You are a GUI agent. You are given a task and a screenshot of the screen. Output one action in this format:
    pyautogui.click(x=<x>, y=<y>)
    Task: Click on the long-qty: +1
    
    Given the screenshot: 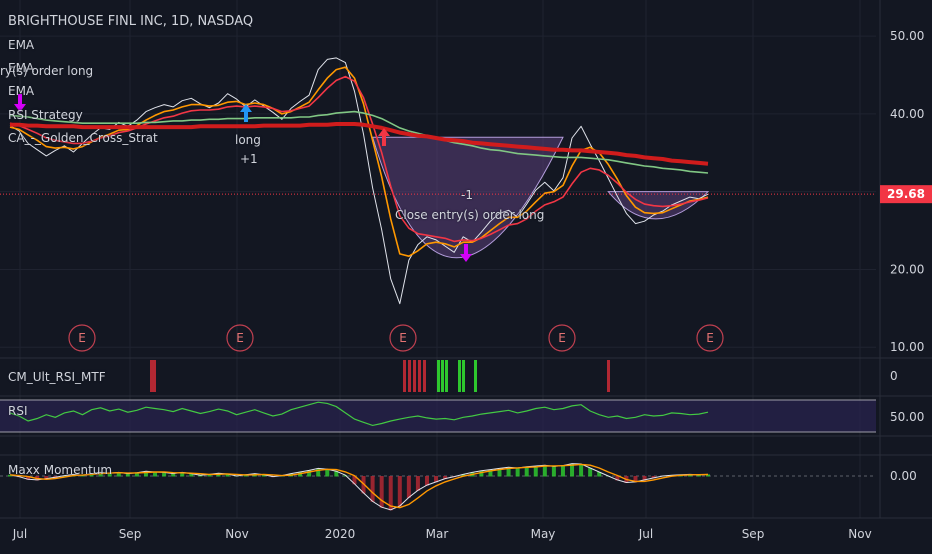 What is the action you would take?
    pyautogui.click(x=249, y=159)
    